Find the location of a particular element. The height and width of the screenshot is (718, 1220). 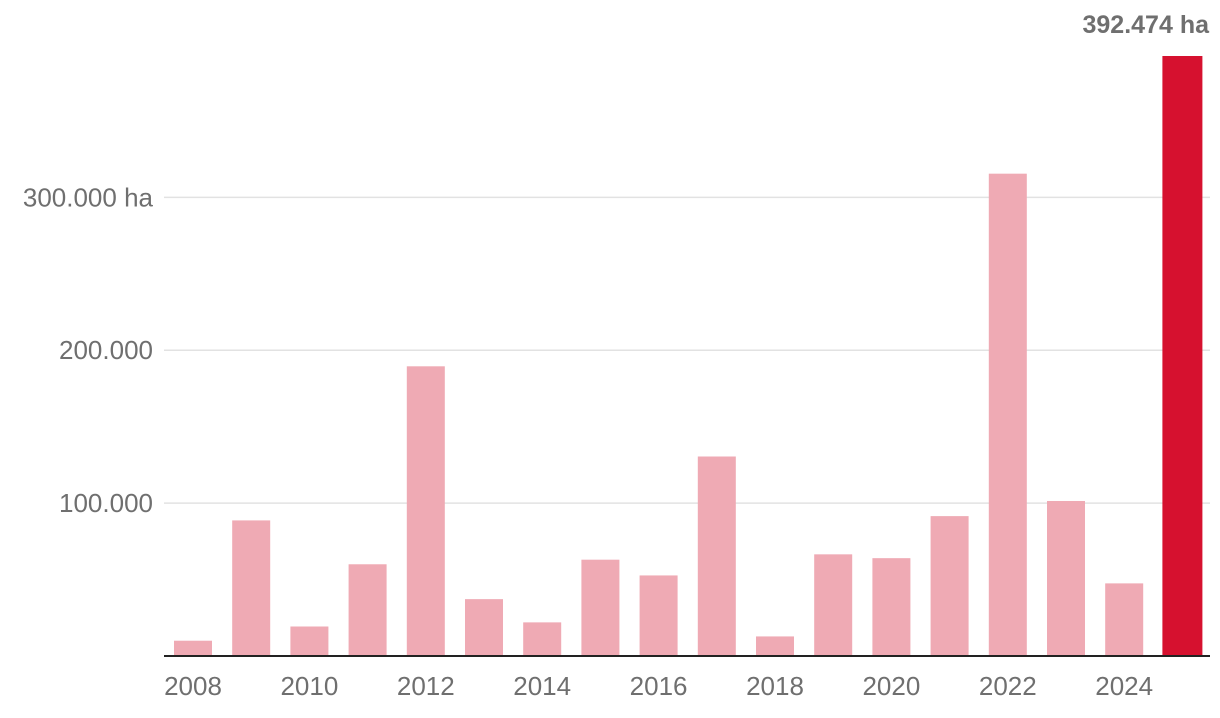

x-tick-label: 2016 is located at coordinates (659, 686).